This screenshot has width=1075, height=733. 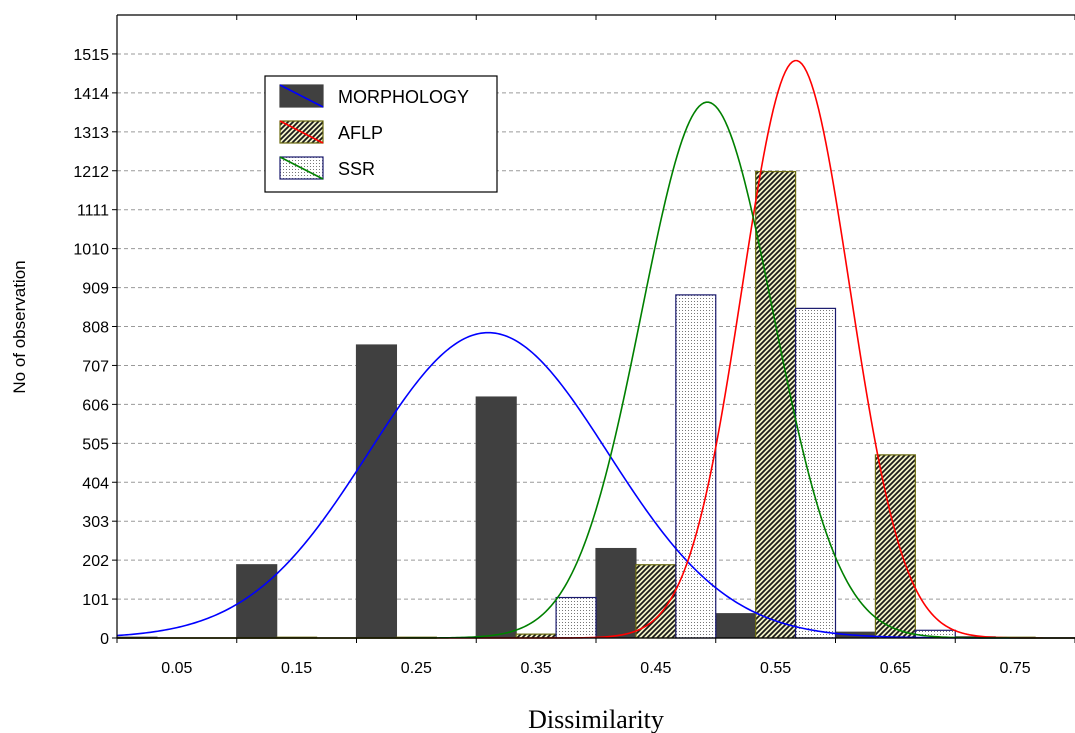 What do you see at coordinates (403, 97) in the screenshot?
I see `legend-label-morphology: MORPHOLOGY` at bounding box center [403, 97].